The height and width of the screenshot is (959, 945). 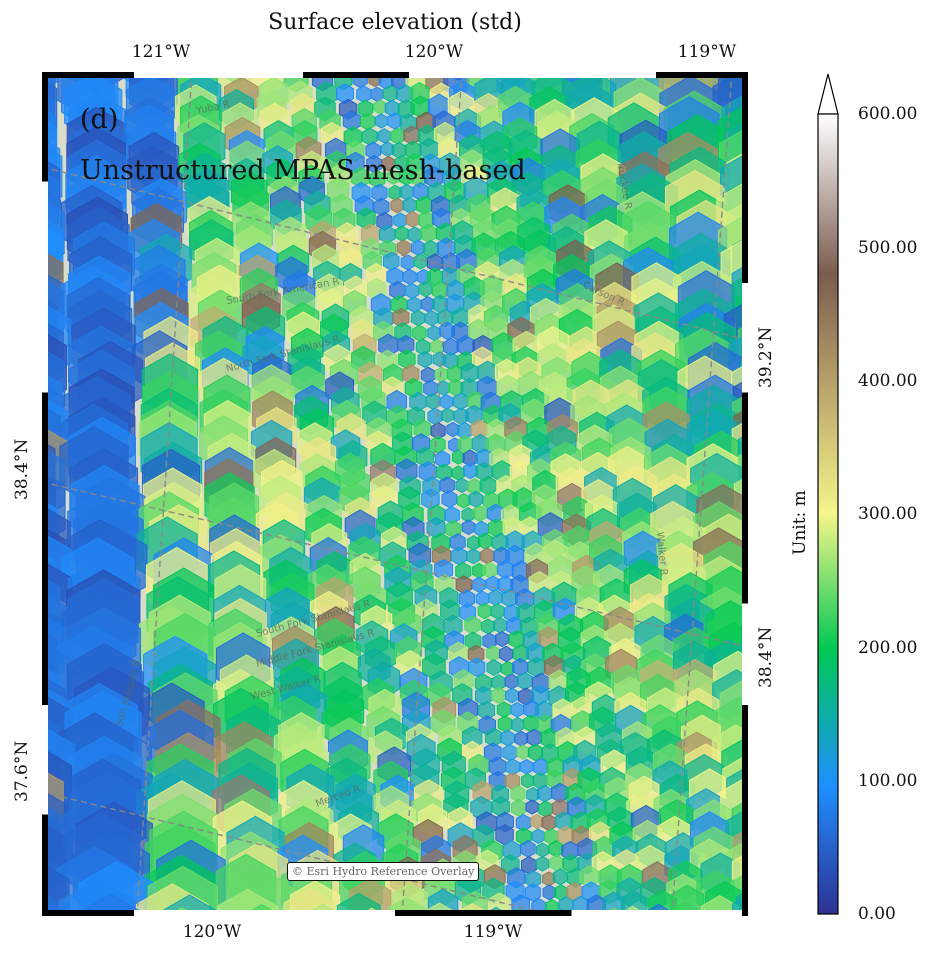 I want to click on colorbar, so click(x=828, y=494).